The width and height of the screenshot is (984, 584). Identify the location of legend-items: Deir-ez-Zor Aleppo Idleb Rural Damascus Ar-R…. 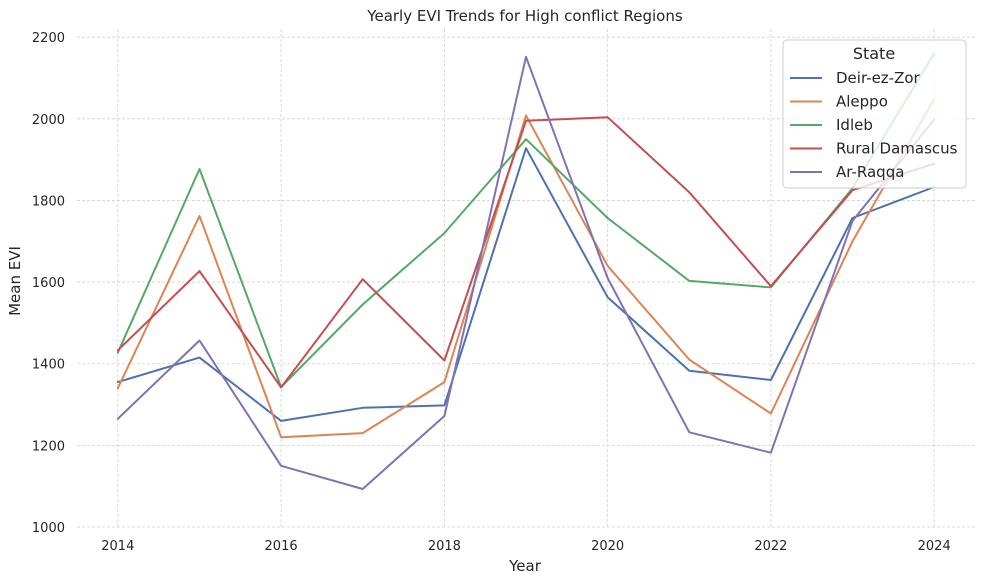
(874, 125).